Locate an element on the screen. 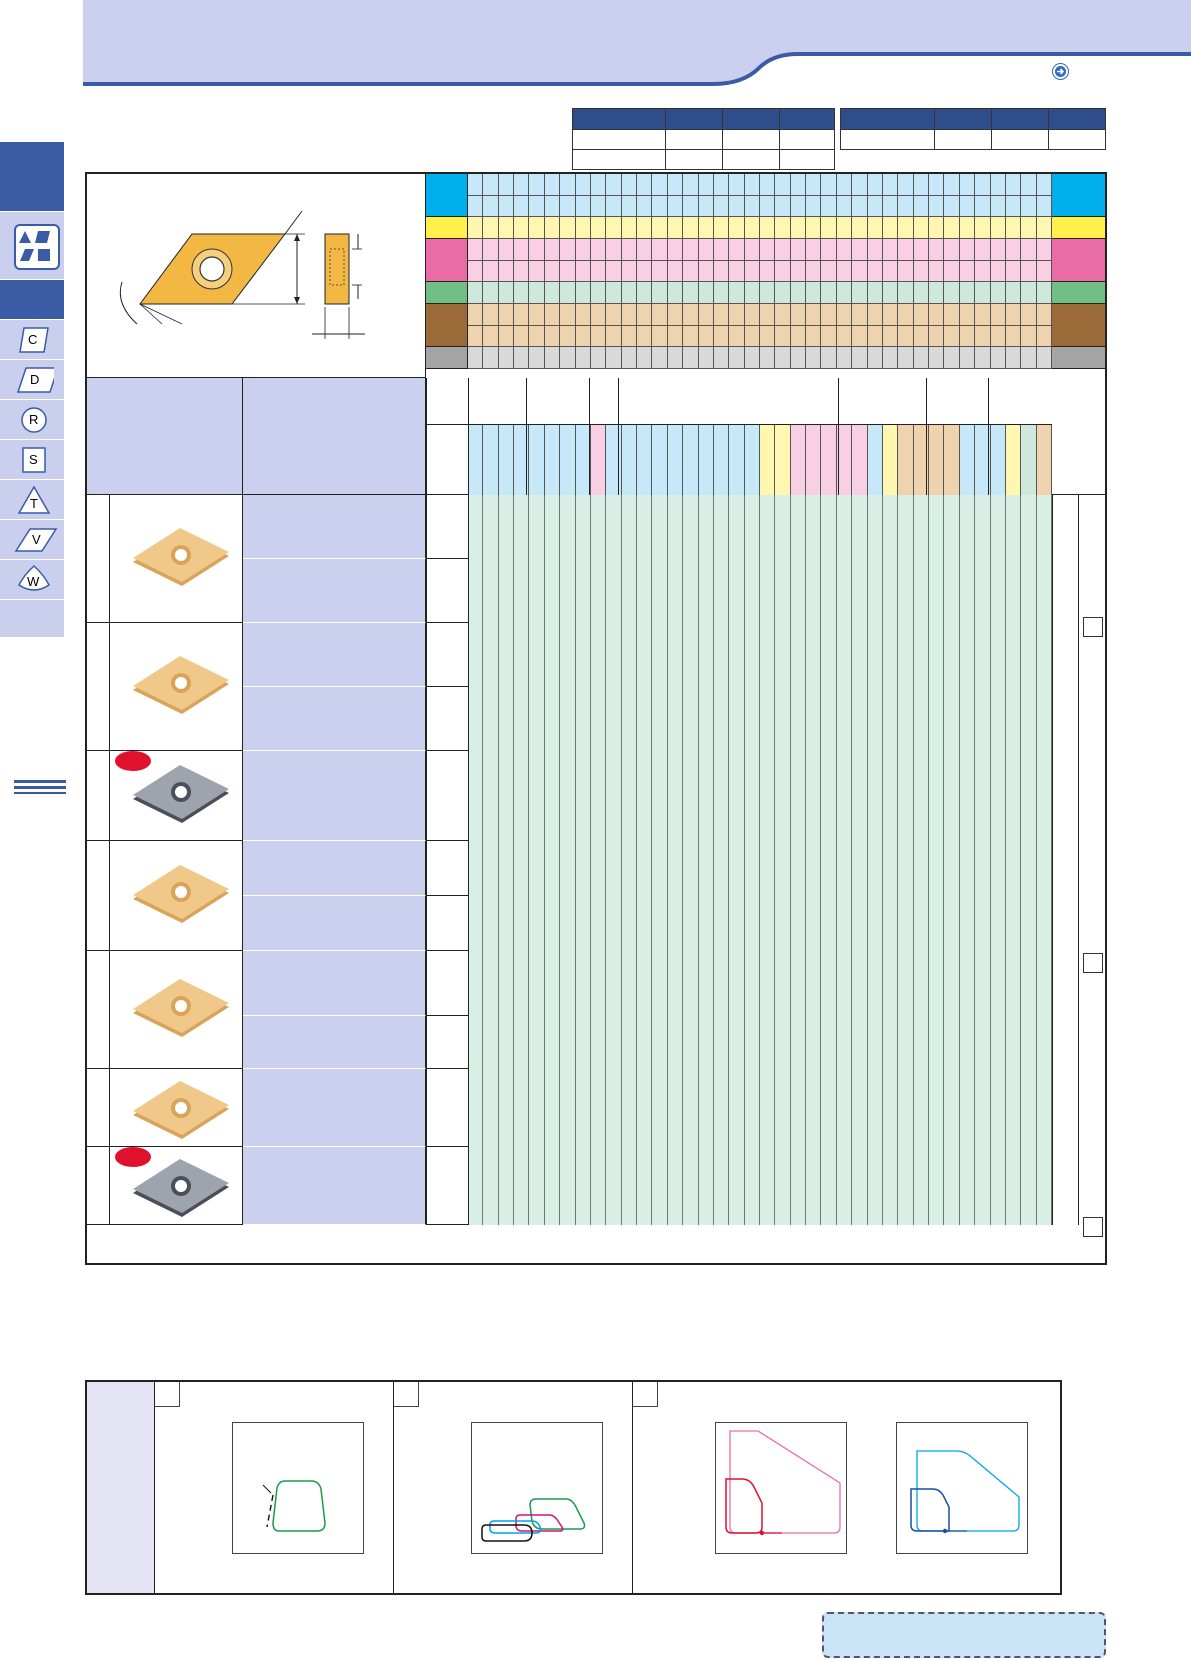 The image size is (1191, 1662). chart-section-divider is located at coordinates (632, 1487).